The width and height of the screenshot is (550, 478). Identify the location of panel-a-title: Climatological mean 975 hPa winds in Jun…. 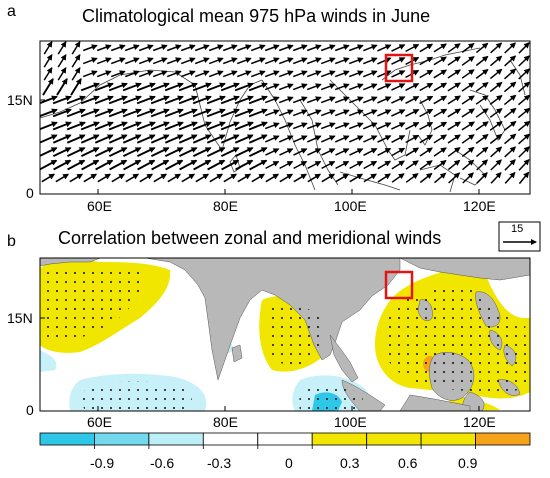
(256, 16).